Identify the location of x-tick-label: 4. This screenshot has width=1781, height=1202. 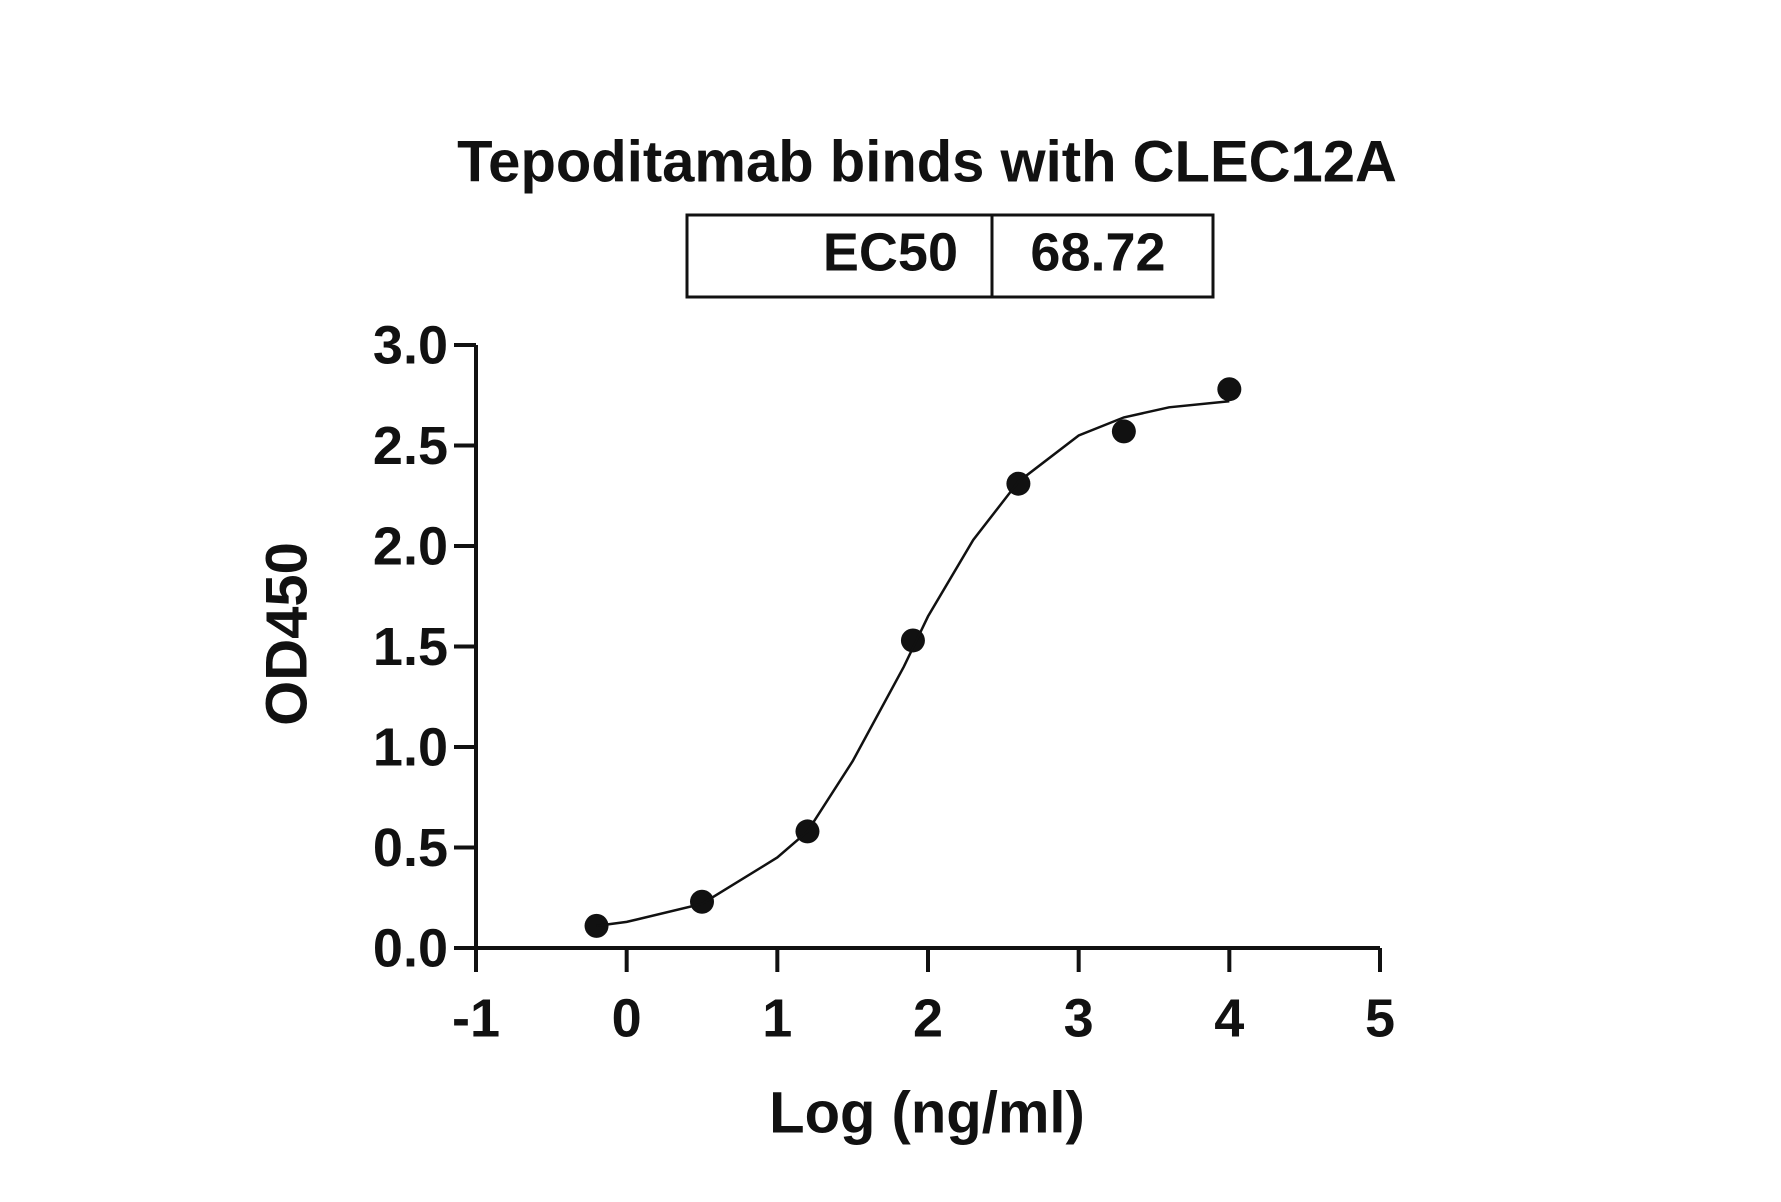
(1229, 1018).